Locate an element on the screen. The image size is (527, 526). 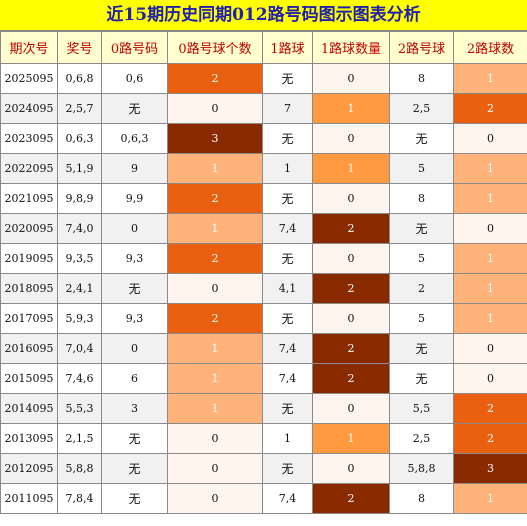
draw-cell: 0,6,8 is located at coordinates (79, 78).